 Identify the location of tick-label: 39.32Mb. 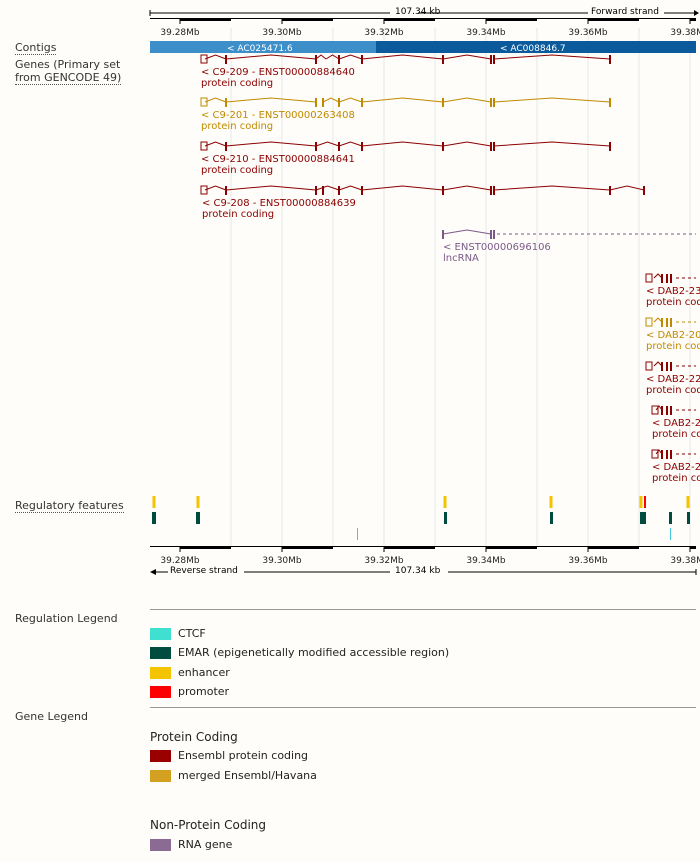
(384, 33).